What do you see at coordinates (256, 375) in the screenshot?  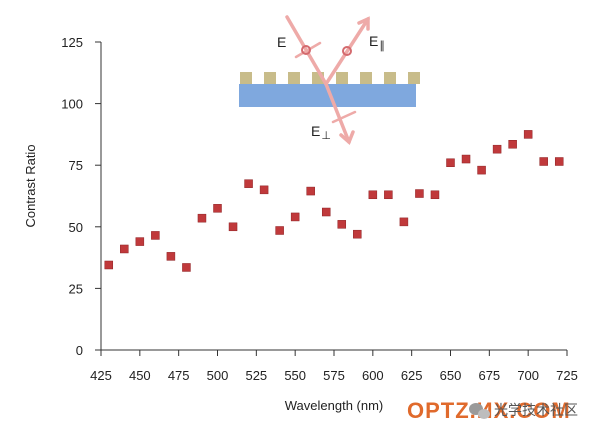 I see `x-tick-label: 525` at bounding box center [256, 375].